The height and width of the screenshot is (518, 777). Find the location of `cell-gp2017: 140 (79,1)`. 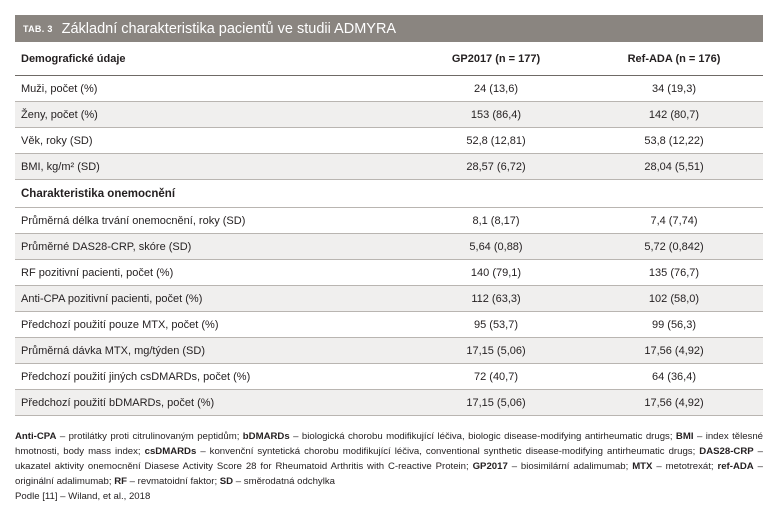

cell-gp2017: 140 (79,1) is located at coordinates (496, 272).